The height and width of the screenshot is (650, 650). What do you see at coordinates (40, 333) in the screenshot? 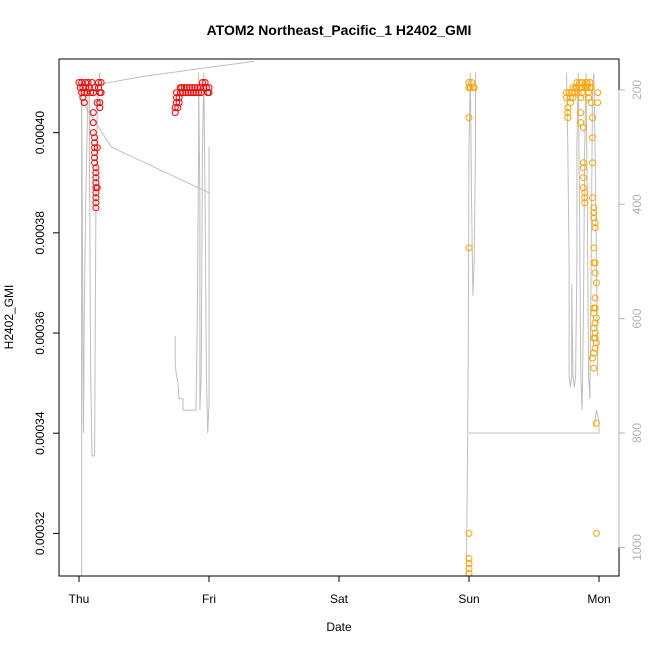
I see `y-tick-label: 0.00036` at bounding box center [40, 333].